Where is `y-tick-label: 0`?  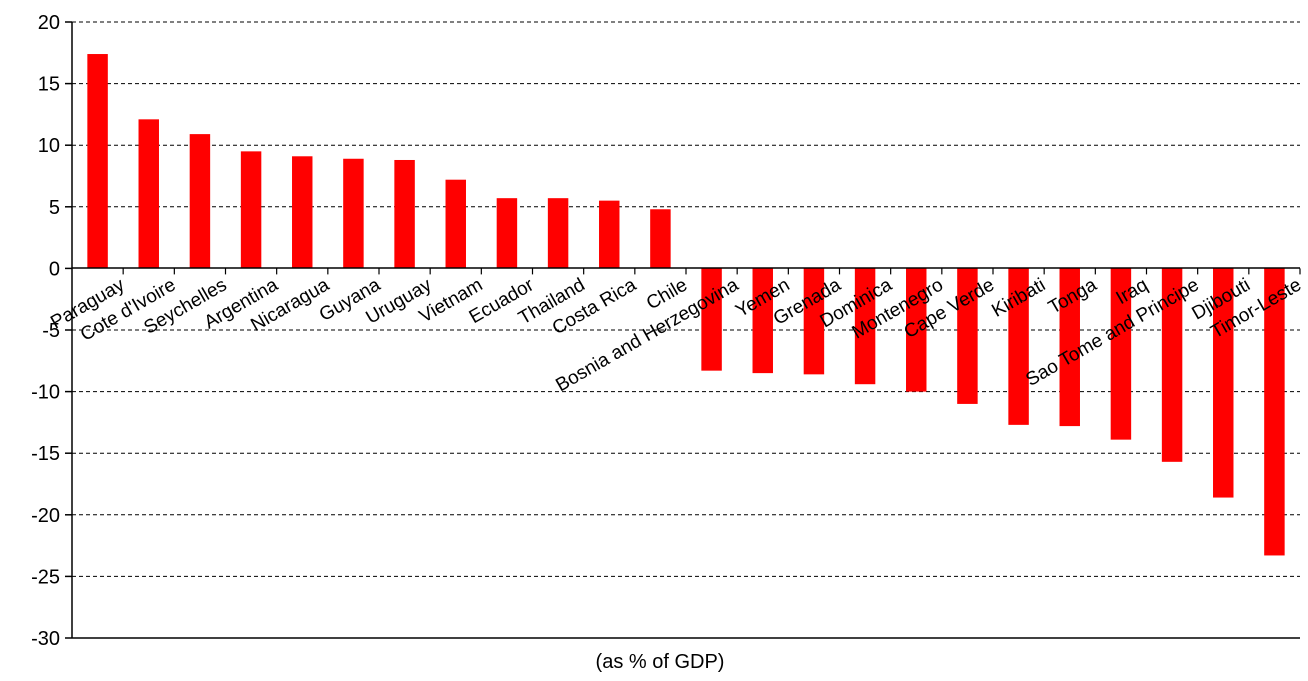 y-tick-label: 0 is located at coordinates (54, 269).